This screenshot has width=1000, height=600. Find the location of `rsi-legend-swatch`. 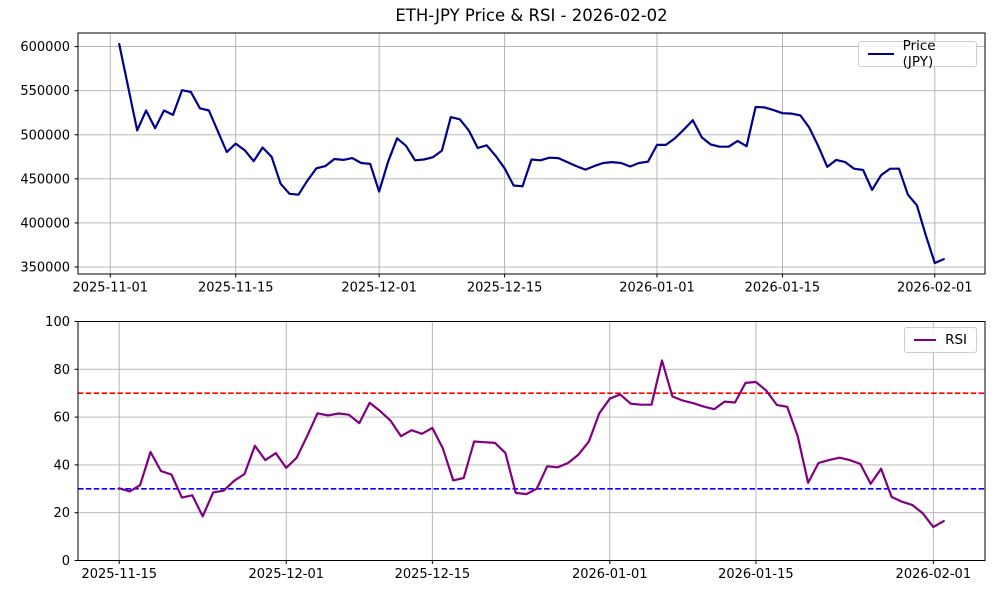

rsi-legend-swatch is located at coordinates (925, 340).